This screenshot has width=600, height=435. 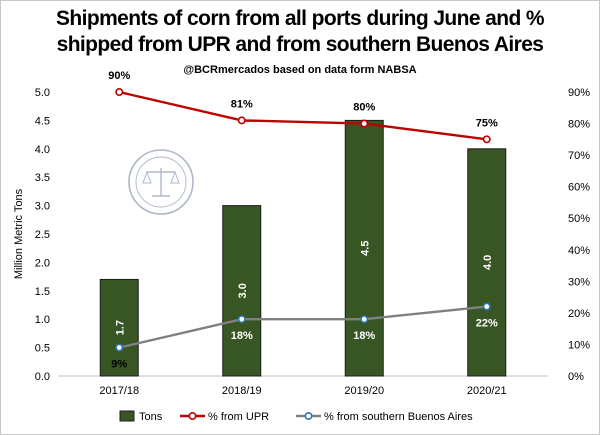 What do you see at coordinates (579, 282) in the screenshot?
I see `y2-tick-label: 30%` at bounding box center [579, 282].